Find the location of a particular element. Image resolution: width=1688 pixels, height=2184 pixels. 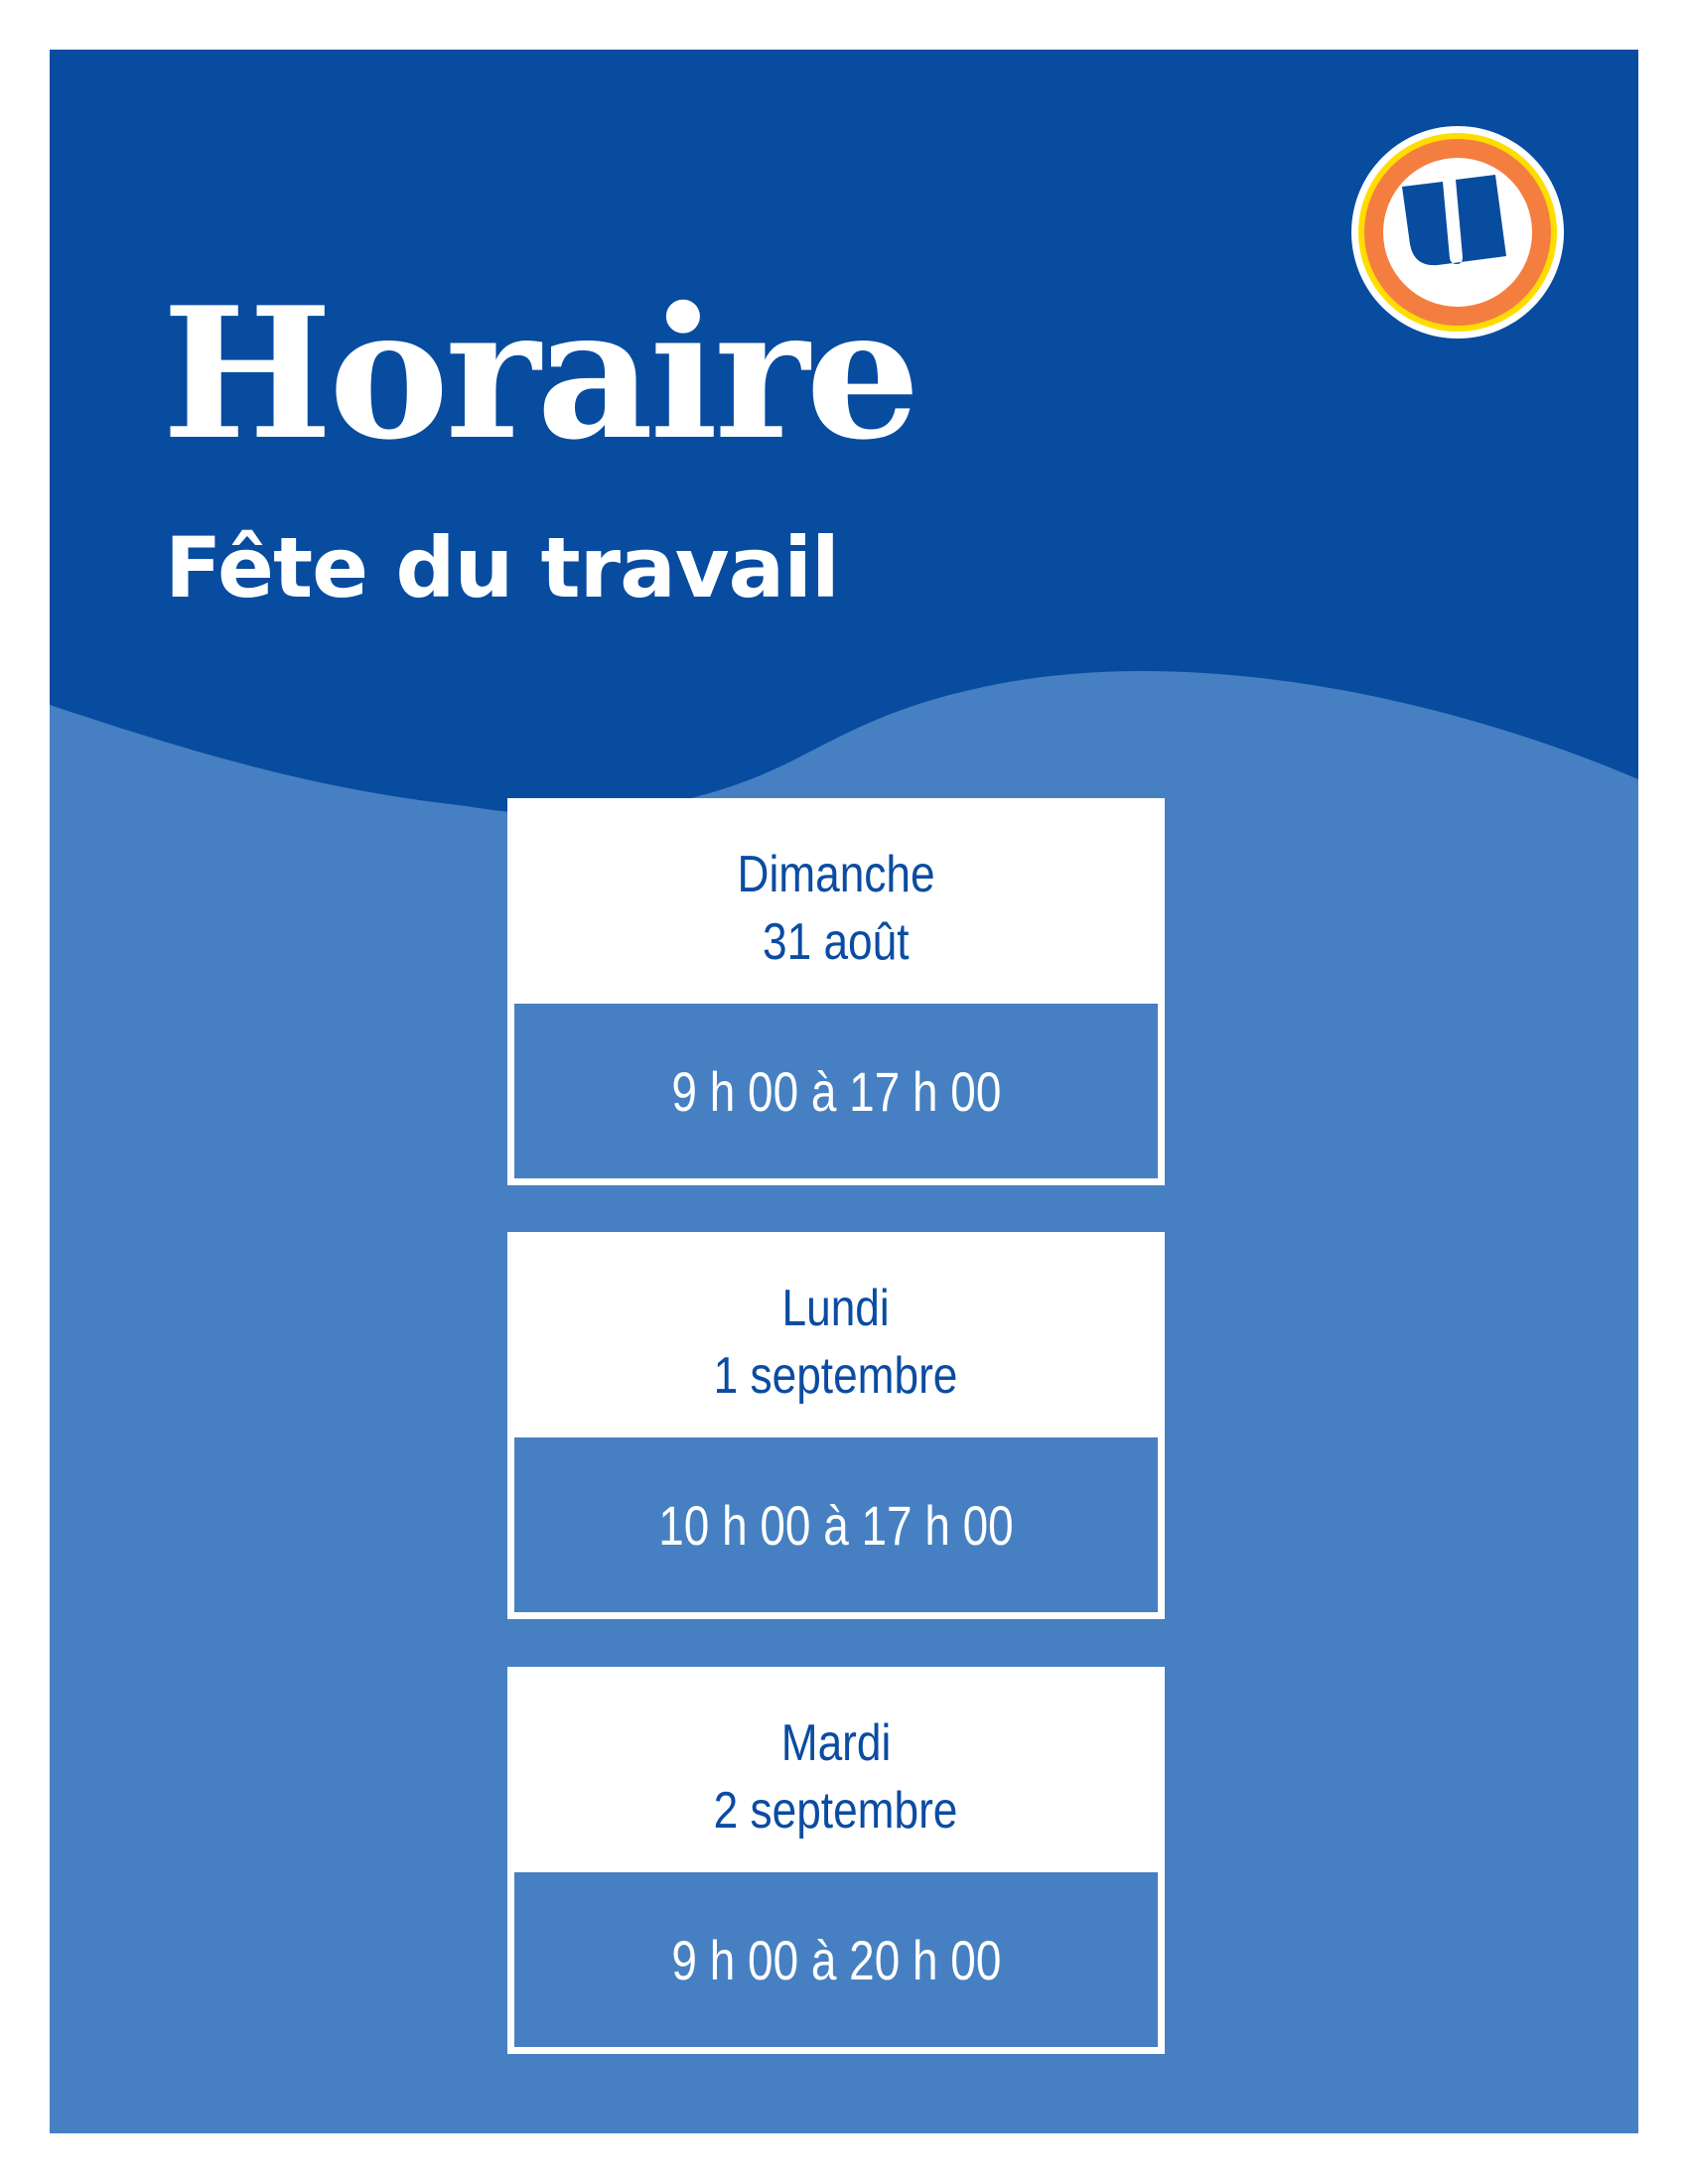

date-label: 1 septembre is located at coordinates (836, 1375).